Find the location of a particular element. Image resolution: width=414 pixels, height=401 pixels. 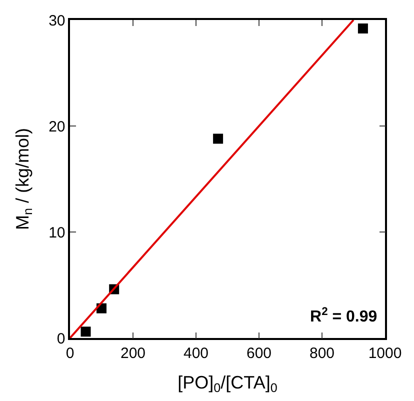

x-tick-label: 800 is located at coordinates (322, 353).